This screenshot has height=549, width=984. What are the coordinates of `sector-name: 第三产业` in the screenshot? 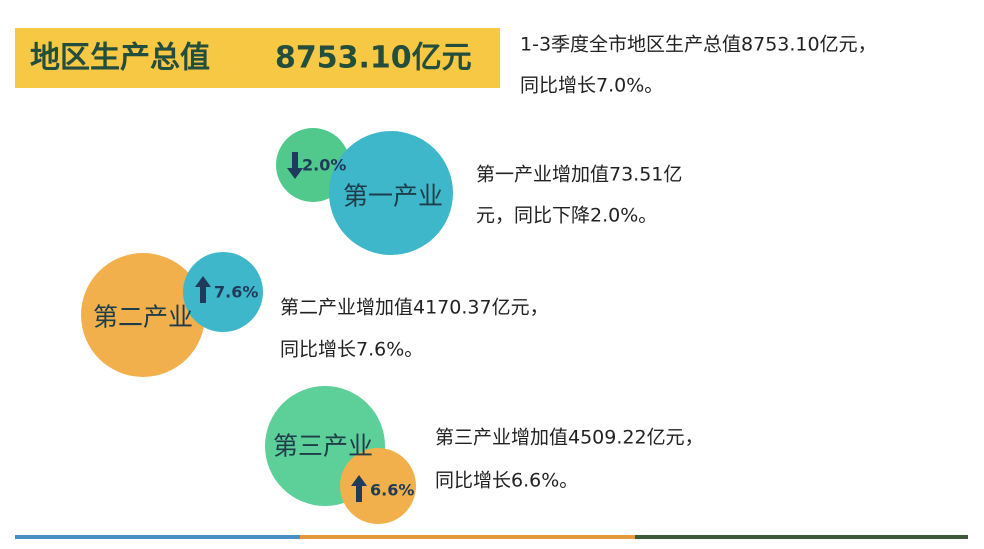 It's located at (323, 446).